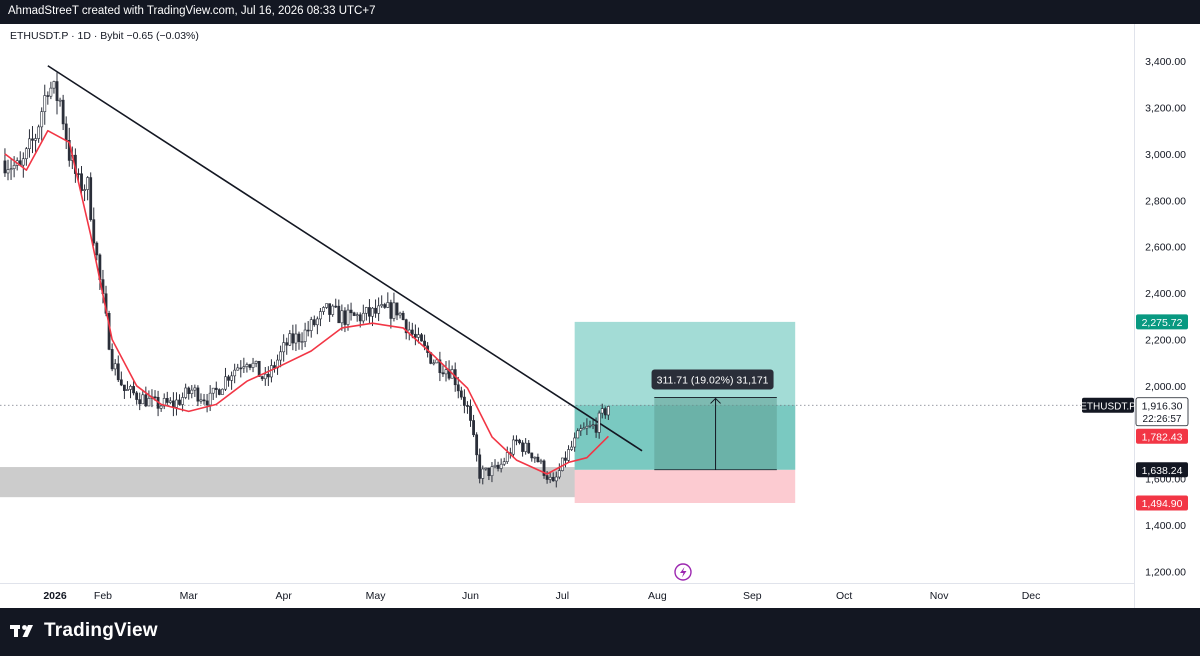 Image resolution: width=1200 pixels, height=656 pixels. Describe the element at coordinates (541, 596) in the screenshot. I see `time-axis: 2026 Feb Mar Apr May Jun Jul Aug Sep Oct Nov Dec` at that location.